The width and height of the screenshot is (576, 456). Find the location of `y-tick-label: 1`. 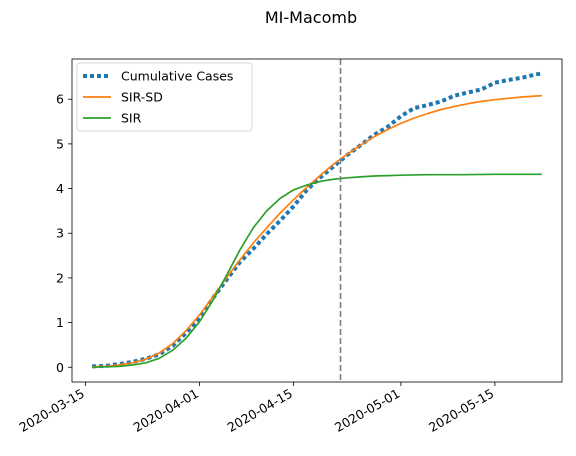

y-tick-label: 1 is located at coordinates (60, 322).